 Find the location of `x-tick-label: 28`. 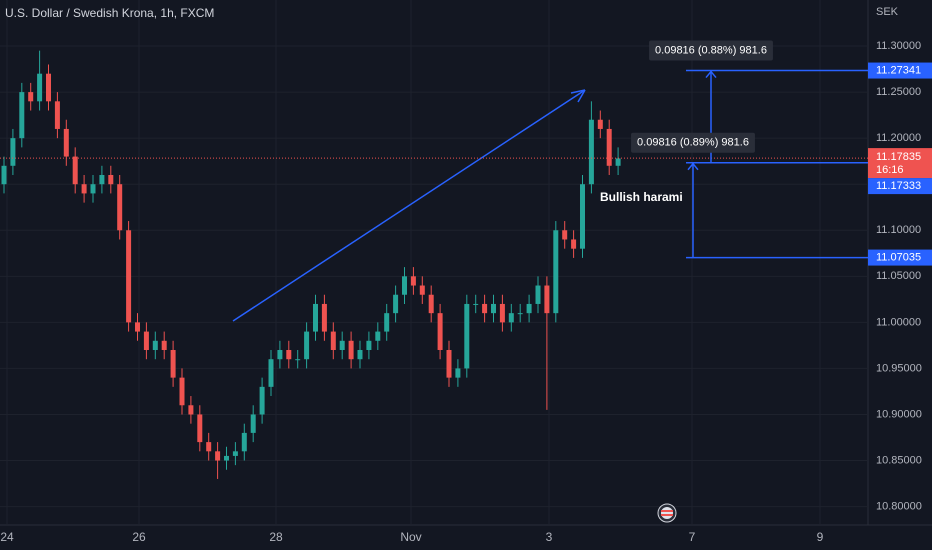

x-tick-label: 28 is located at coordinates (276, 537).